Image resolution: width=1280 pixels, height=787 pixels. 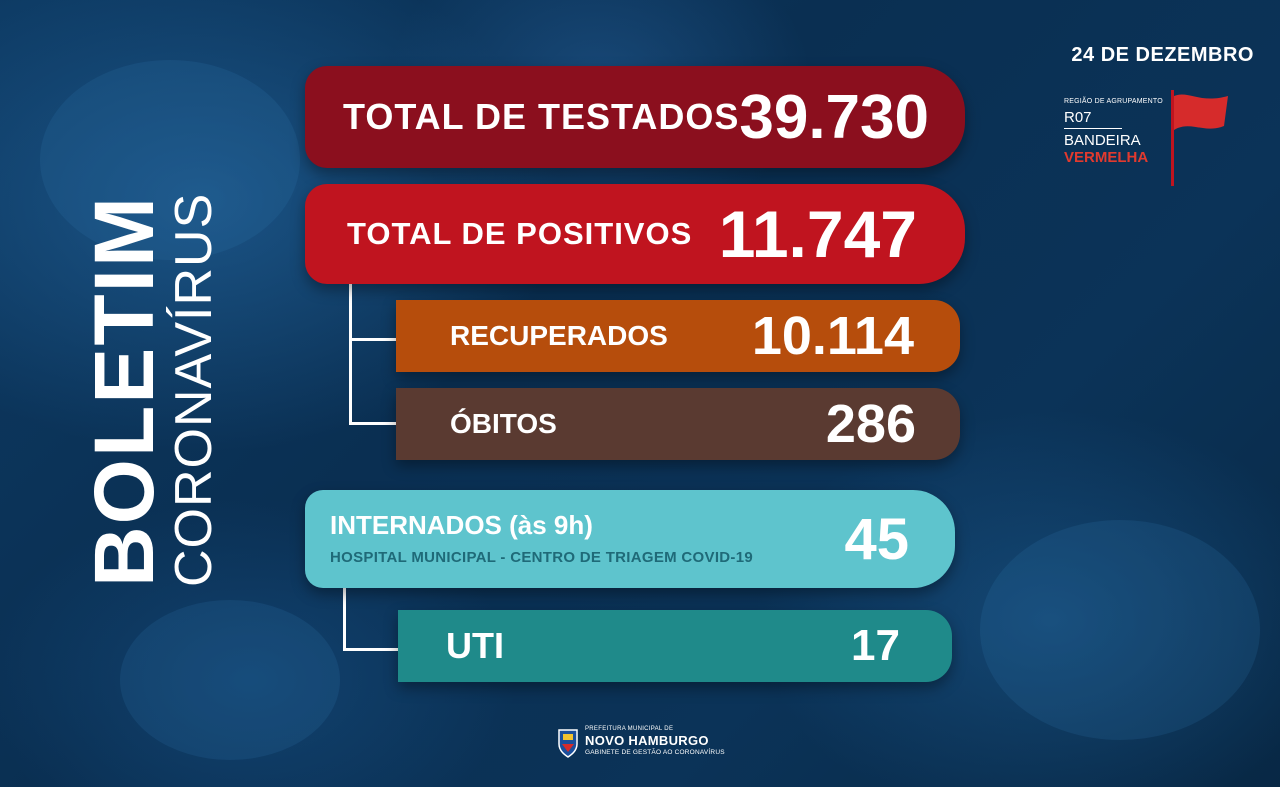 What do you see at coordinates (875, 645) in the screenshot?
I see `uti-value: 17` at bounding box center [875, 645].